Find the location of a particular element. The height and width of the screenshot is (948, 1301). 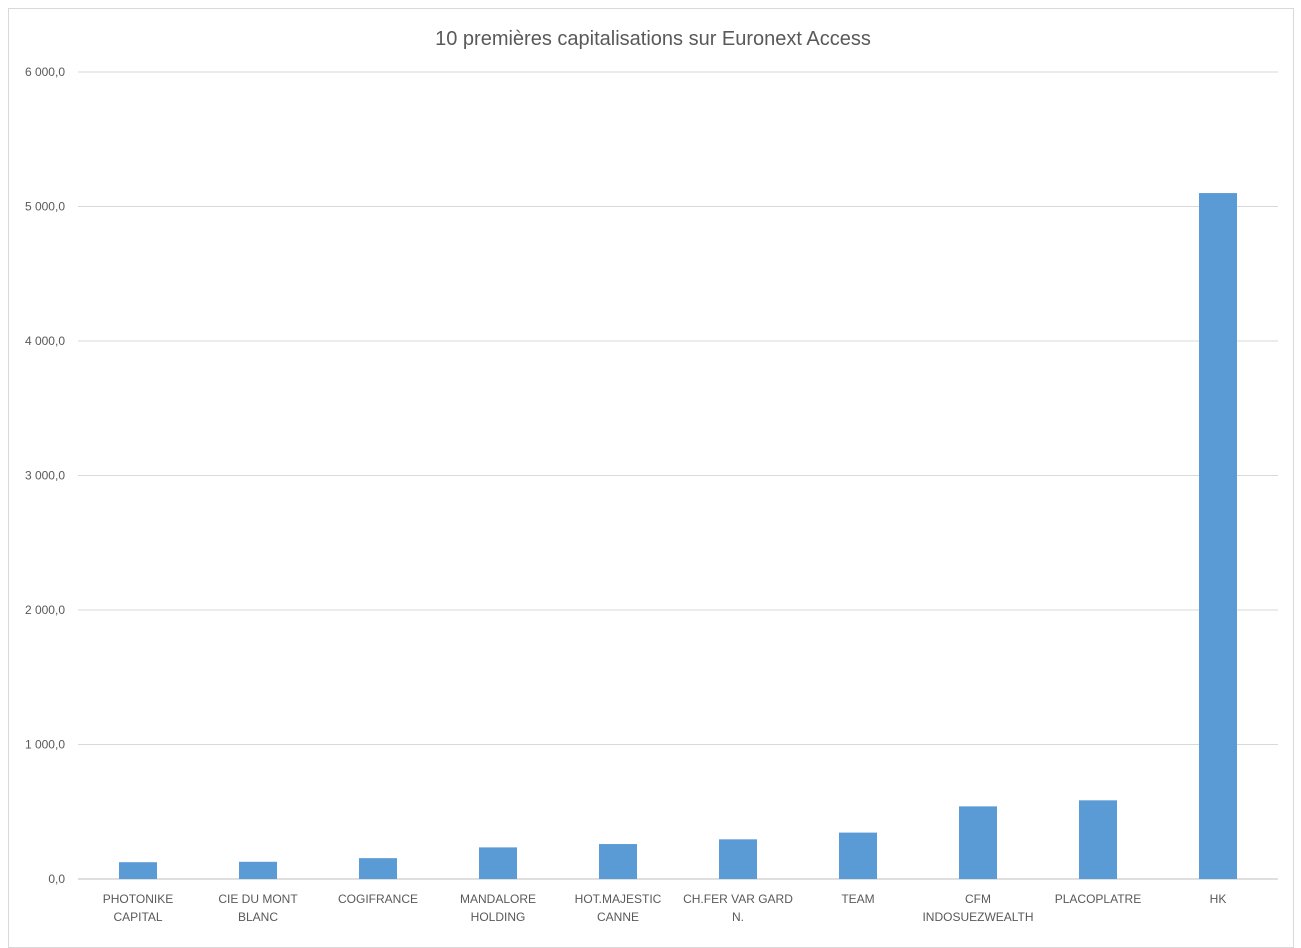

y-tick-label: 2 000,0 is located at coordinates (45, 610).